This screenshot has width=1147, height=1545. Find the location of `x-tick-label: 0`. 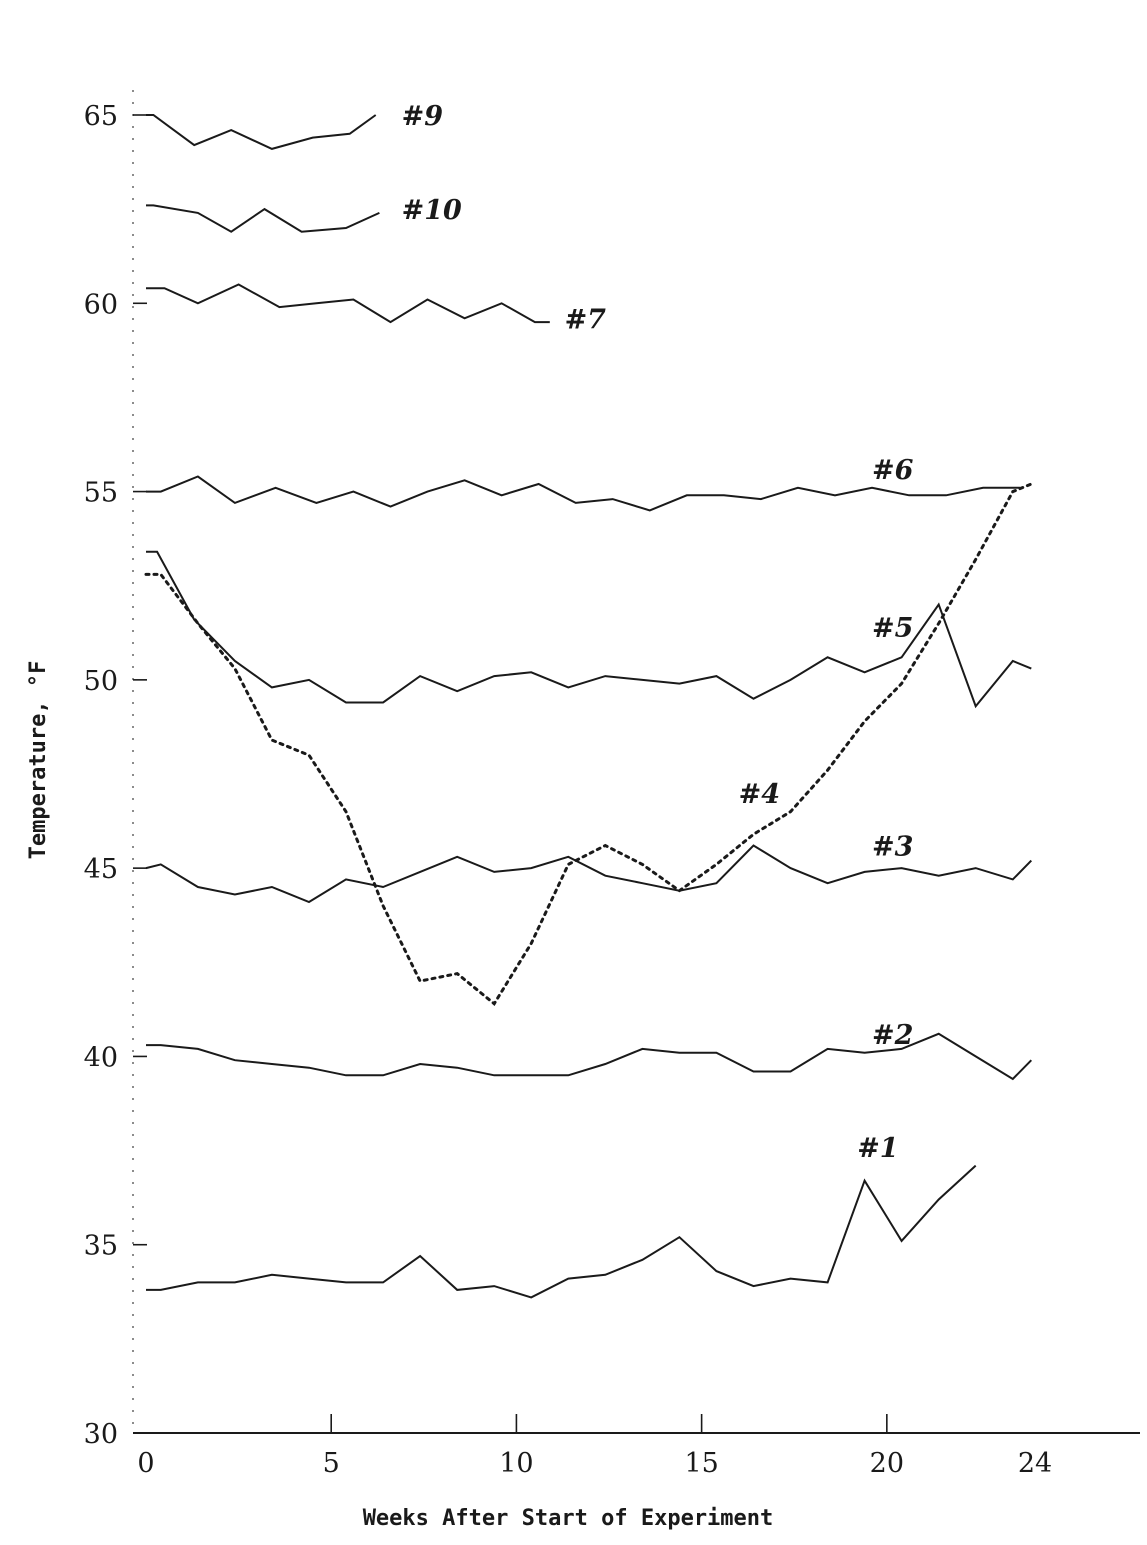

x-tick-label: 0 is located at coordinates (145, 1463).